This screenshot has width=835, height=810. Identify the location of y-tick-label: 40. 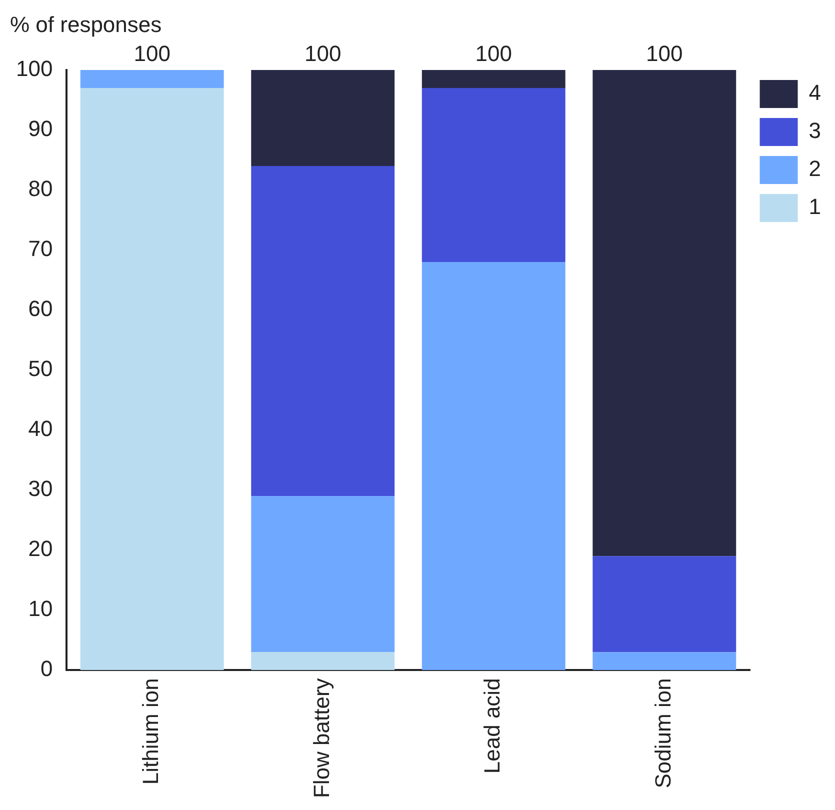
(40, 429).